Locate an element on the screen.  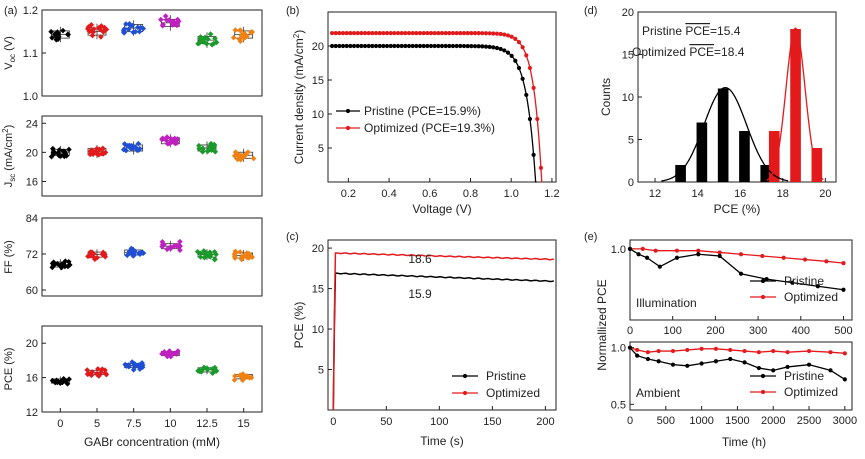
e-line-amb-pristine is located at coordinates (737, 363).